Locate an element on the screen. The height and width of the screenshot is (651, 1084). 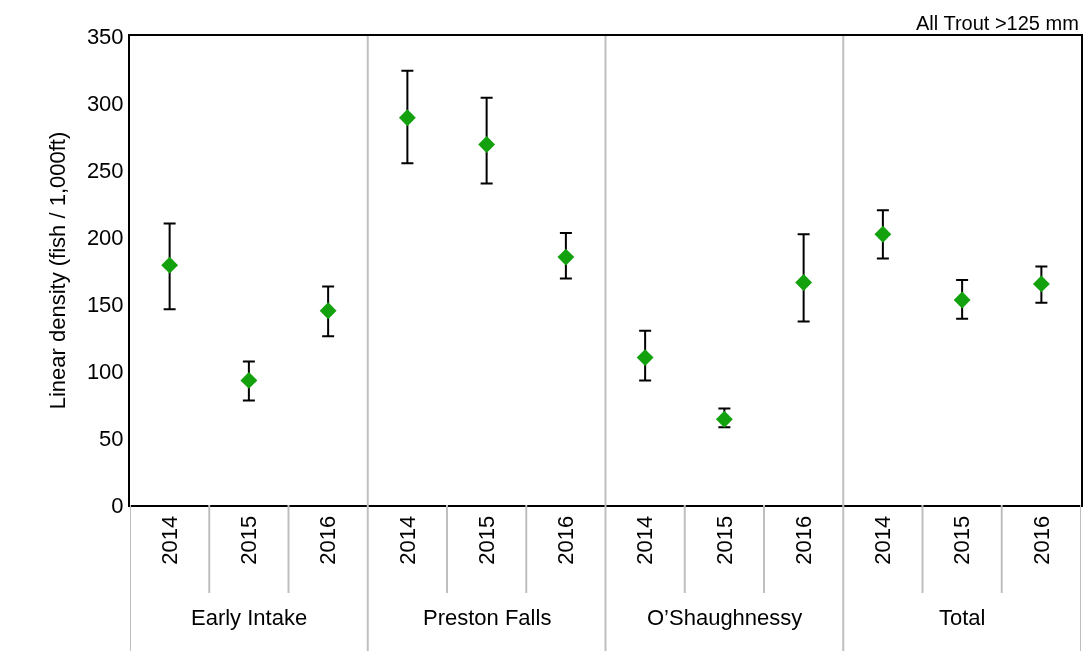
text: O’Shaughnessy is located at coordinates (725, 617).